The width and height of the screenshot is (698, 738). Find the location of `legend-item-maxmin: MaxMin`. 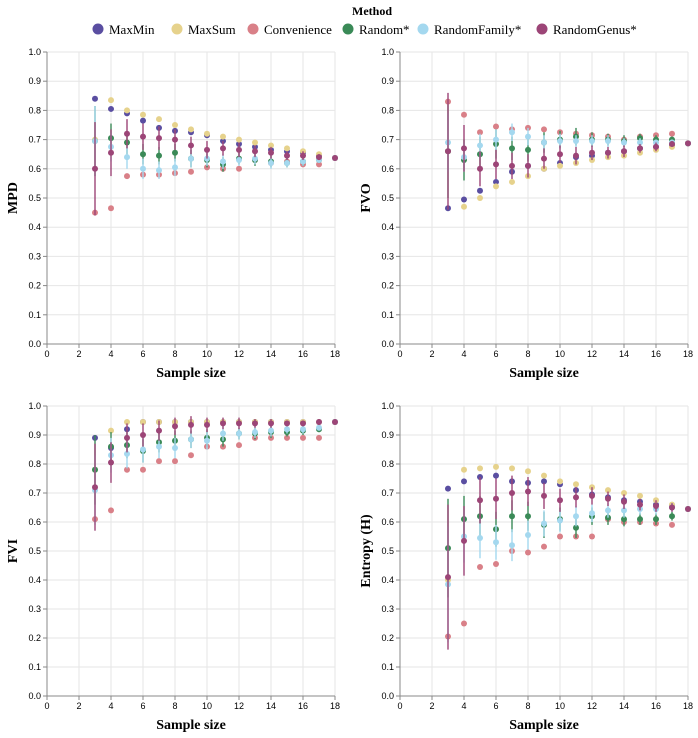

legend-item-maxmin: MaxMin is located at coordinates (123, 29).